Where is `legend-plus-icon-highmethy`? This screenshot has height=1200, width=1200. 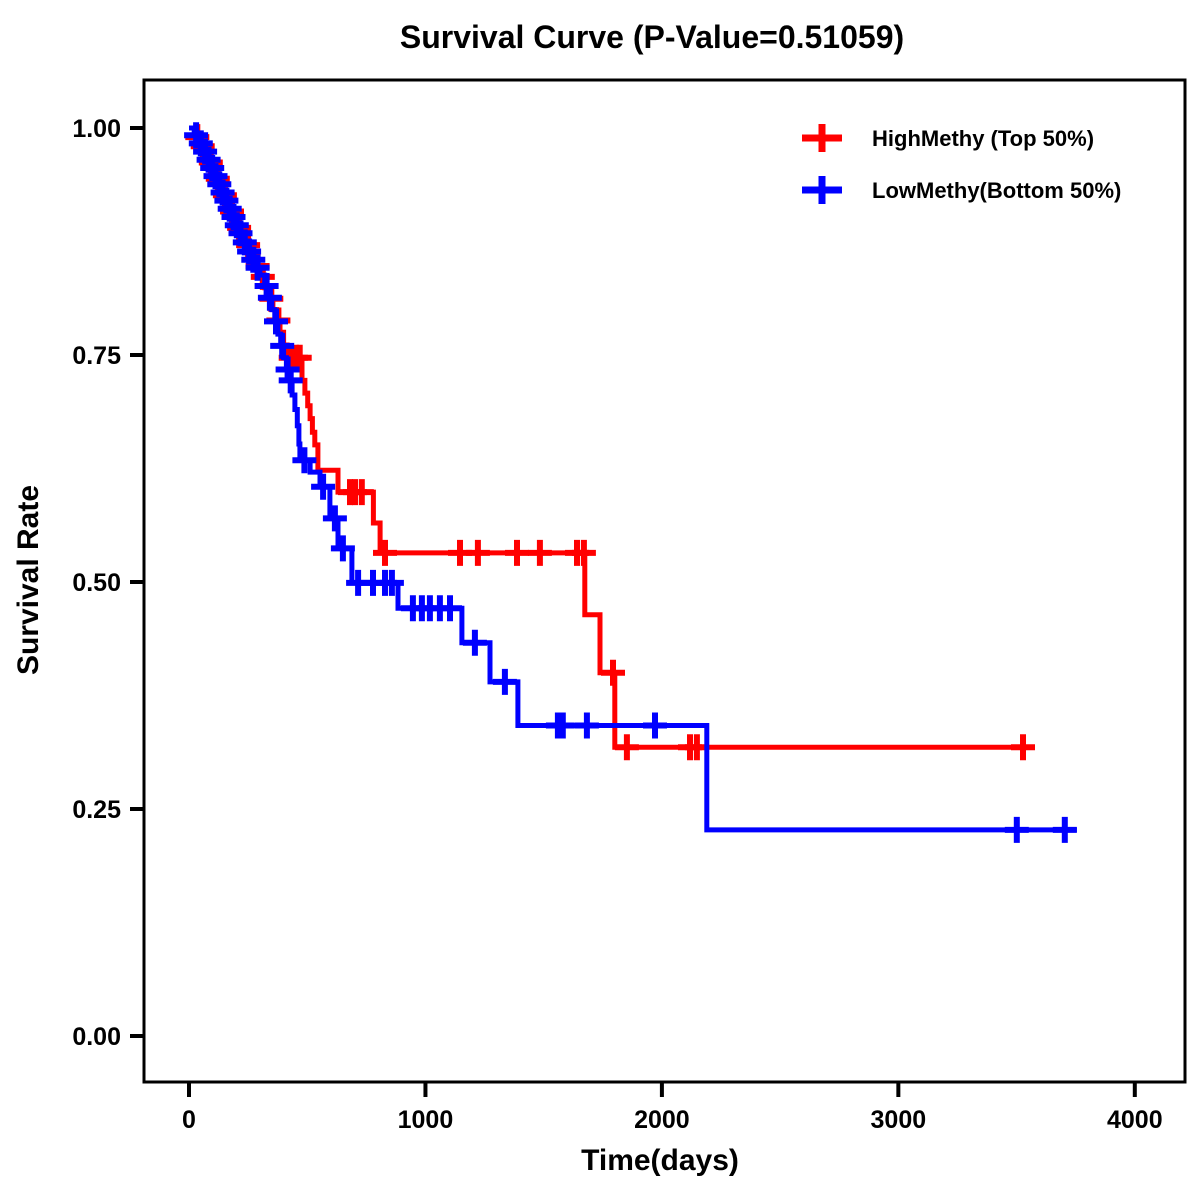
legend-plus-icon-highmethy is located at coordinates (822, 138).